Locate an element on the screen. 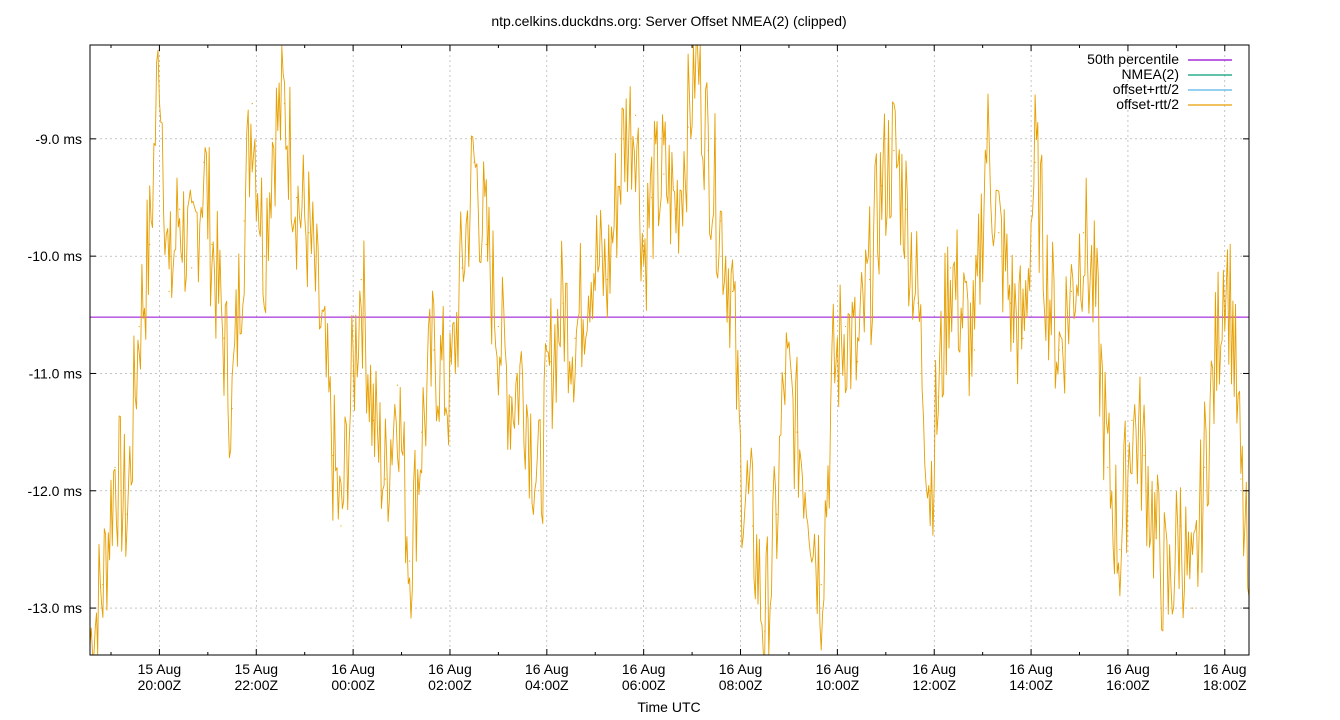 The height and width of the screenshot is (720, 1340). x-tick-label-date: 15 Aug is located at coordinates (160, 669).